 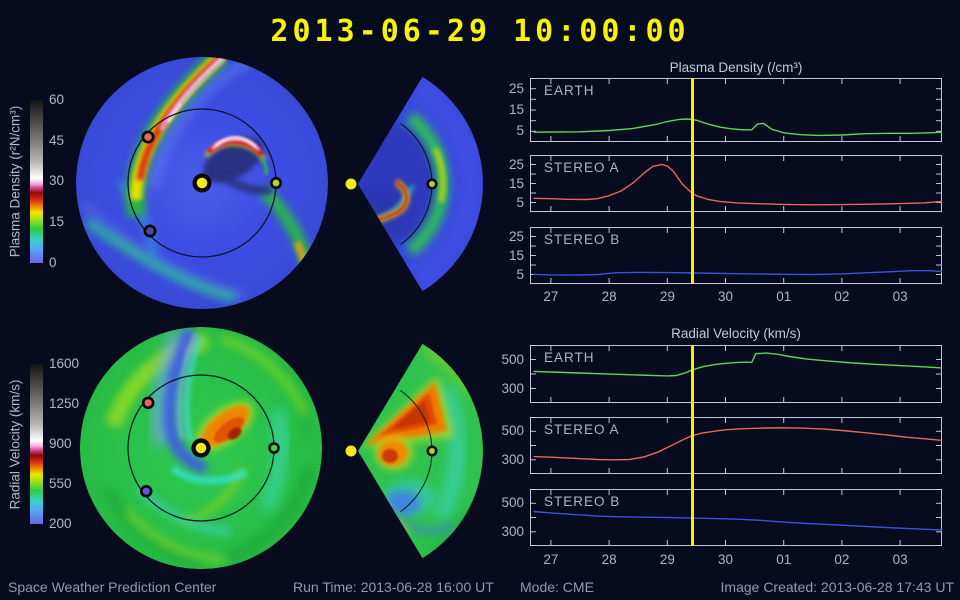 I want to click on velocity-colorbar-tick: 550, so click(x=60, y=483).